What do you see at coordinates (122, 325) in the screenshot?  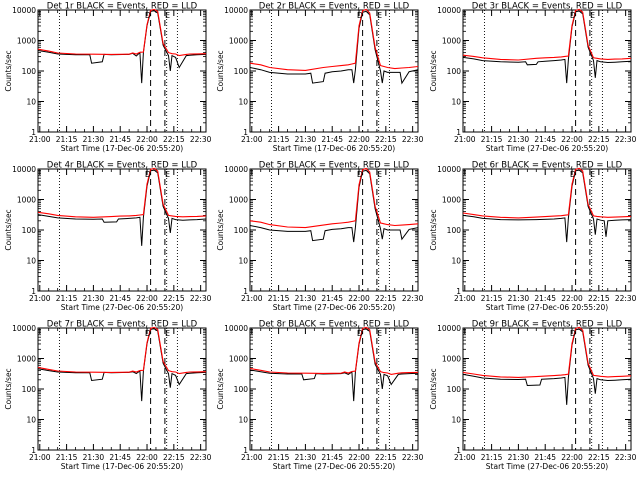 I see `panel-title: Det 7r BLACK = Events, RED = LLD` at bounding box center [122, 325].